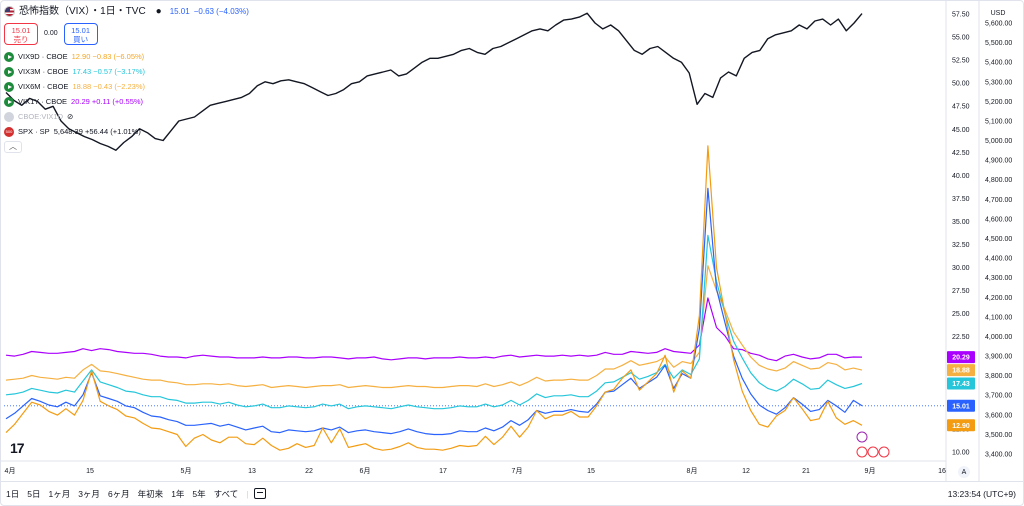 The width and height of the screenshot is (1024, 506). What do you see at coordinates (199, 493) in the screenshot?
I see `range-button: 5年` at bounding box center [199, 493].